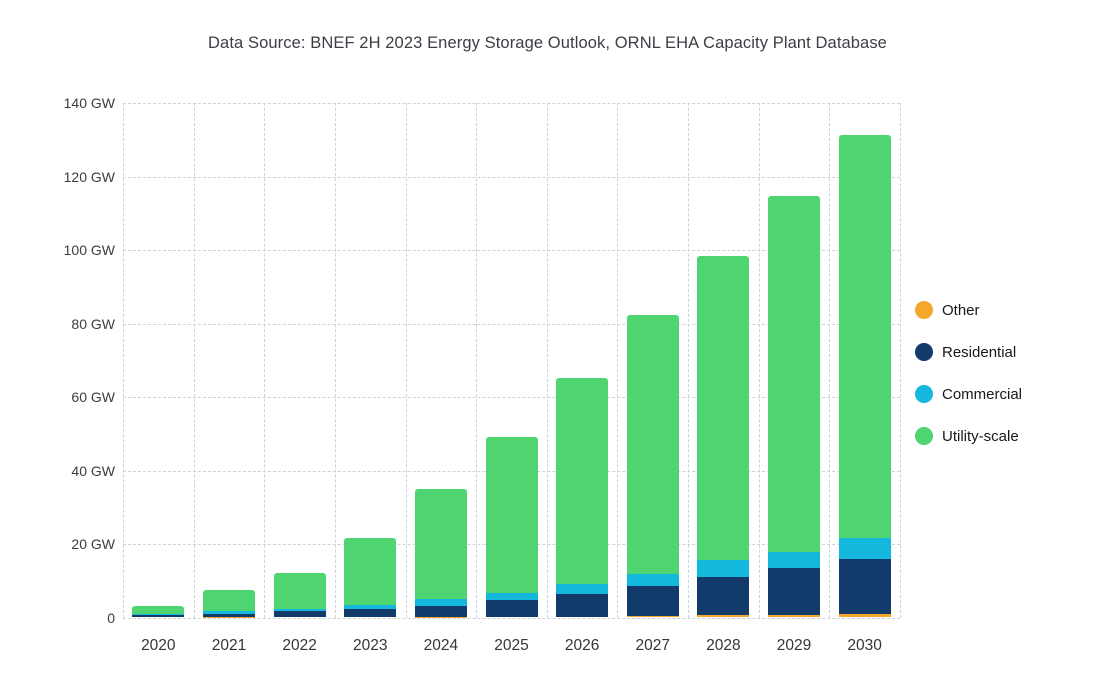 This screenshot has width=1095, height=685. I want to click on bar-2021, so click(228, 603).